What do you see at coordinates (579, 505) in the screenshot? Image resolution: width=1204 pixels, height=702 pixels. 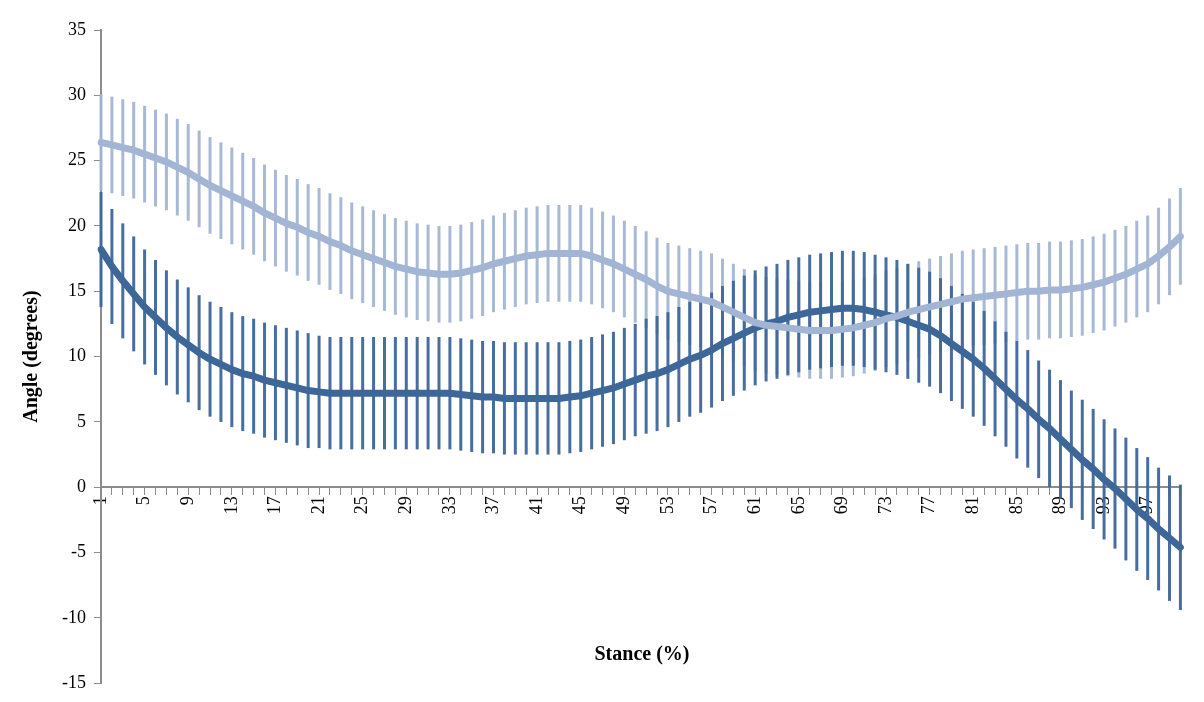 I see `x-tick-label: 45` at bounding box center [579, 505].